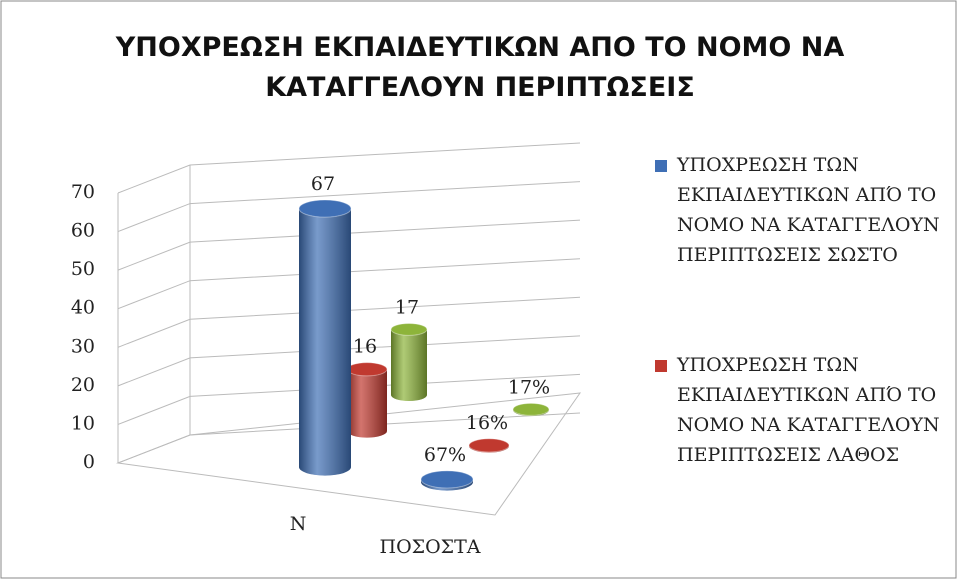 This screenshot has height=579, width=957. I want to click on y-tick-label: 20, so click(83, 385).